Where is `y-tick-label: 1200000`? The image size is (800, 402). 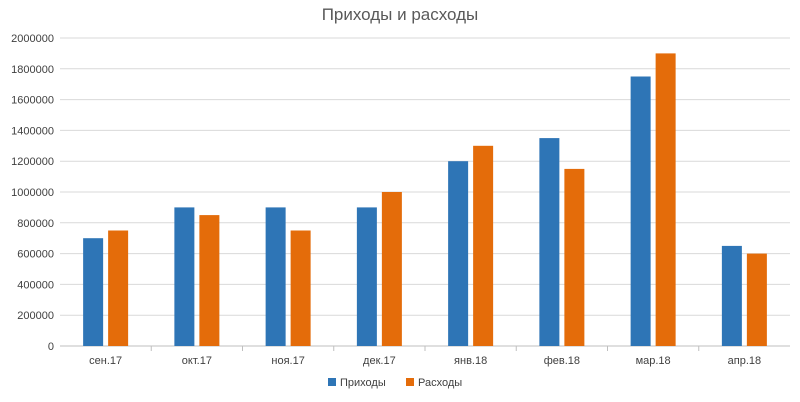
y-tick-label: 1200000 is located at coordinates (32, 162).